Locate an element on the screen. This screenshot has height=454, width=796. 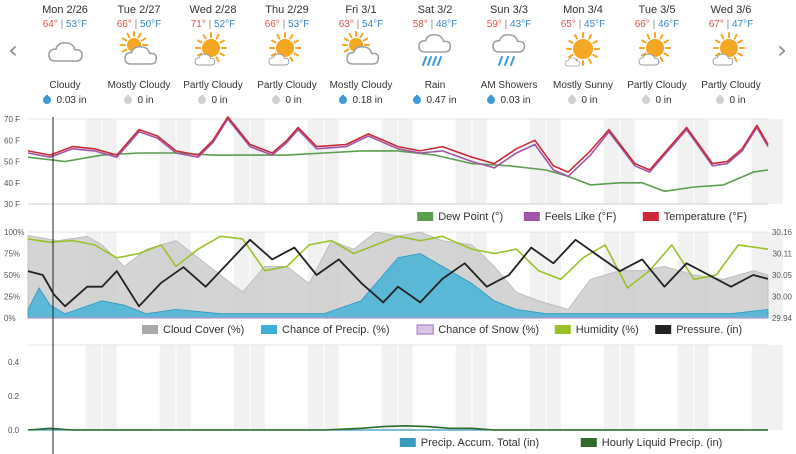
day-condition: Mostly Cloudy is located at coordinates (361, 85).